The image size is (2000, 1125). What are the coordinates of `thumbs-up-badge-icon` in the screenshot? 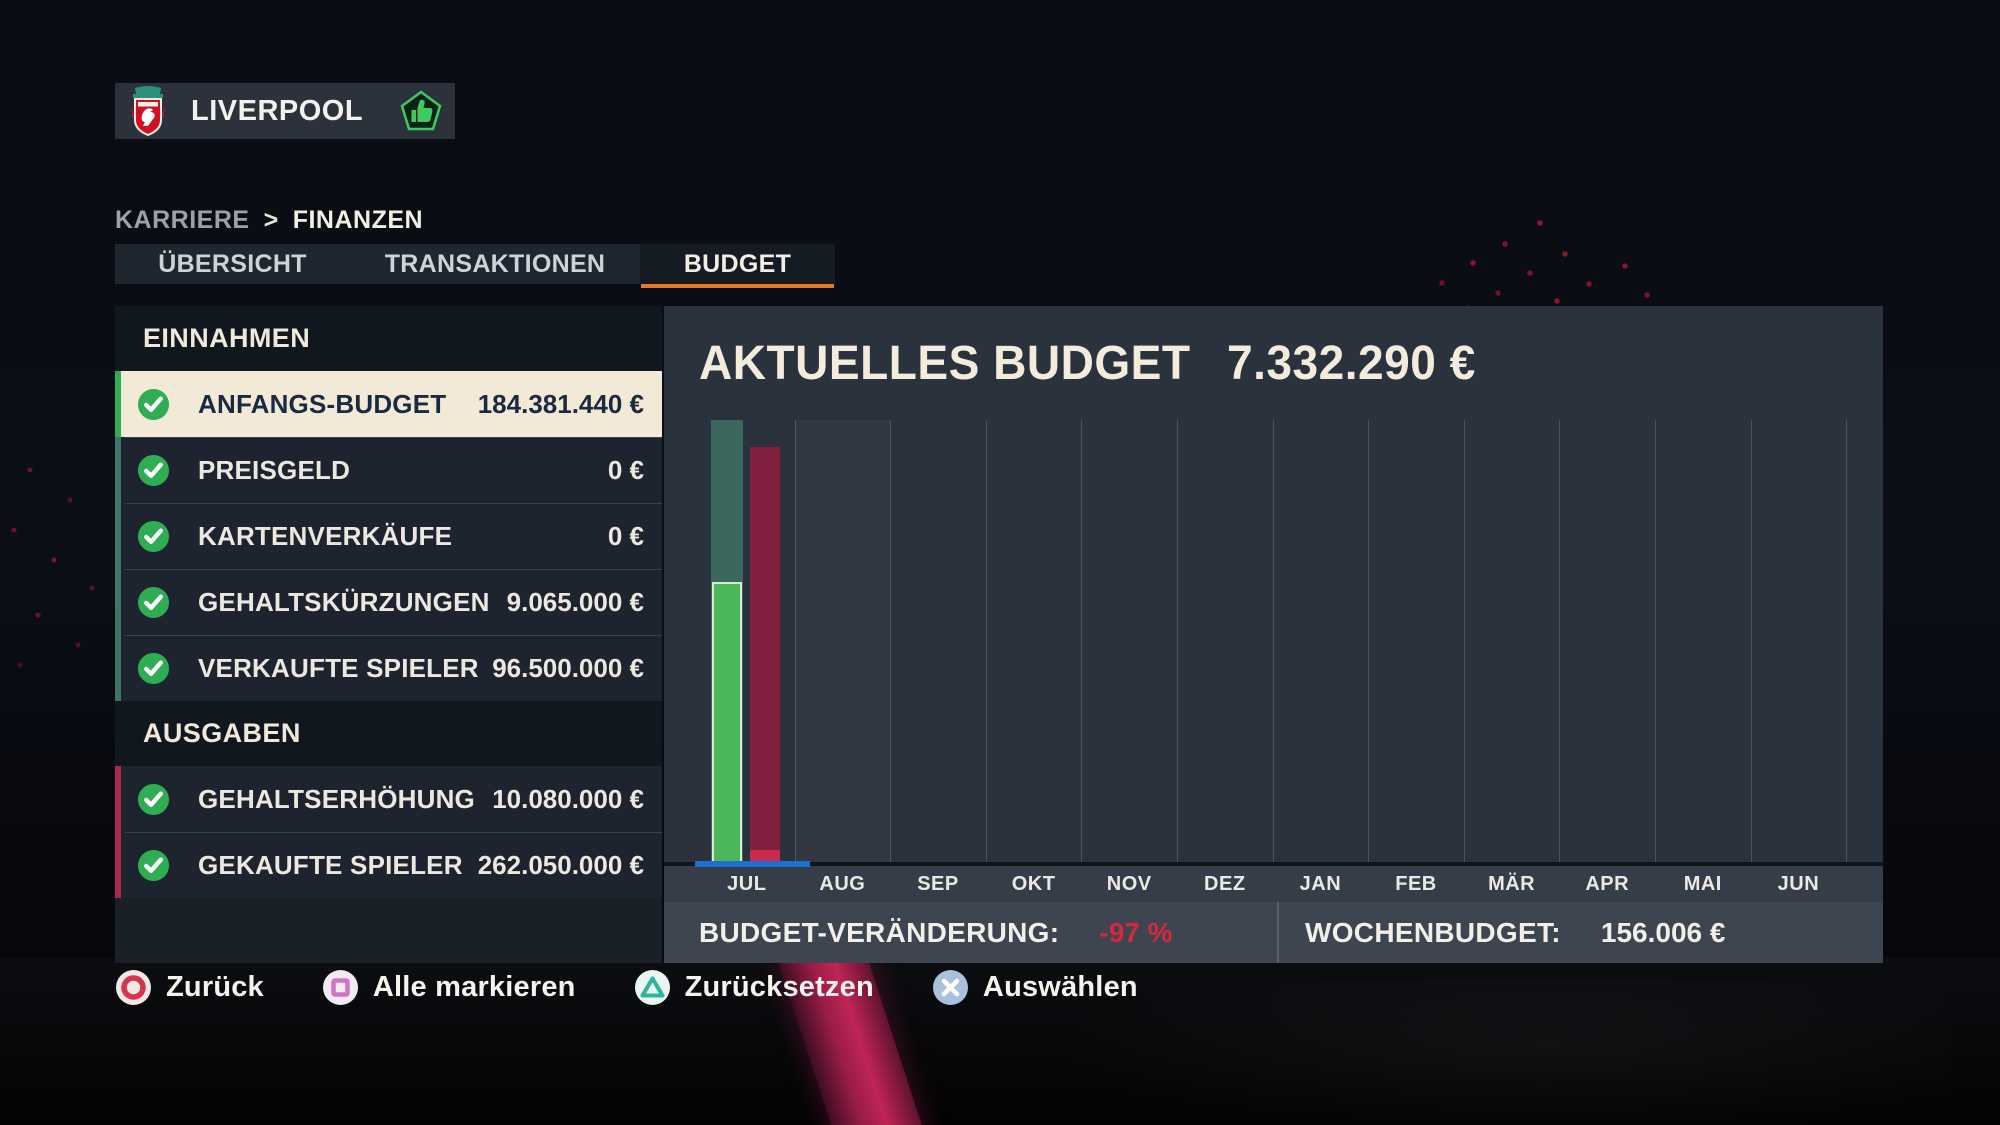 It's located at (421, 110).